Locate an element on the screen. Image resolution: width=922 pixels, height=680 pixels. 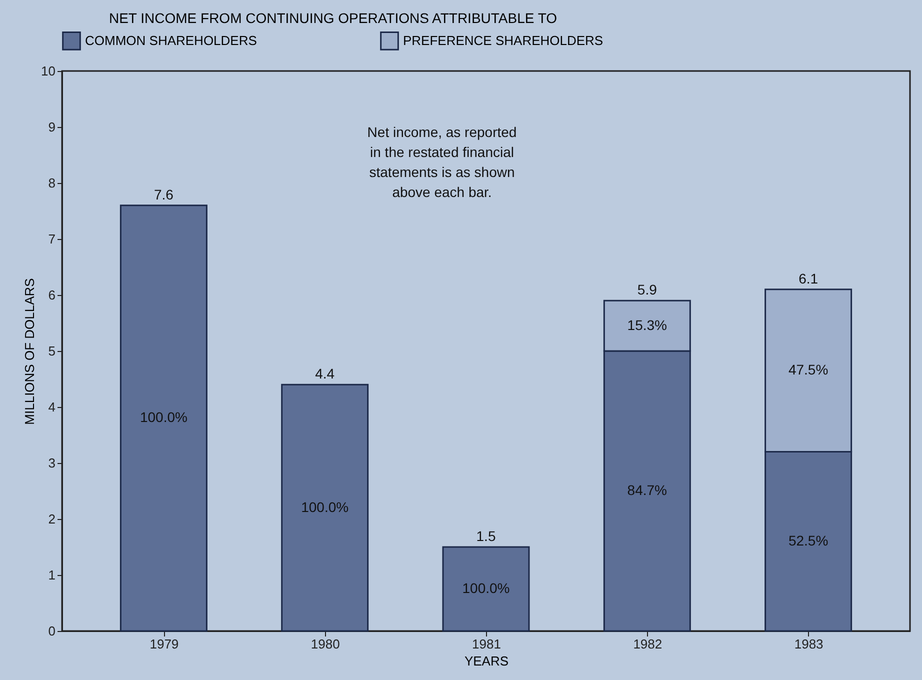
y-tick-label: 2 is located at coordinates (52, 519).